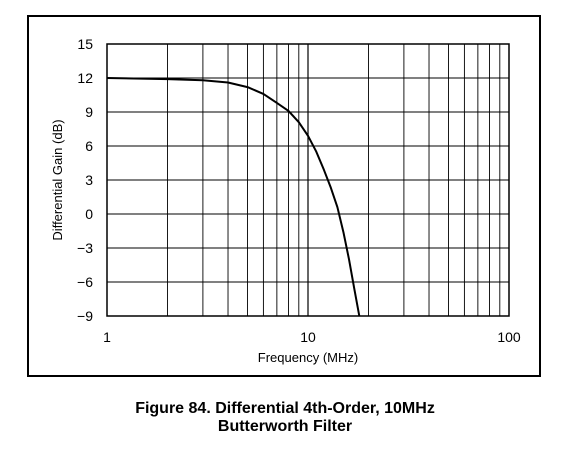 This screenshot has height=454, width=570. Describe the element at coordinates (89, 214) in the screenshot. I see `y-tick-label: 0` at that location.